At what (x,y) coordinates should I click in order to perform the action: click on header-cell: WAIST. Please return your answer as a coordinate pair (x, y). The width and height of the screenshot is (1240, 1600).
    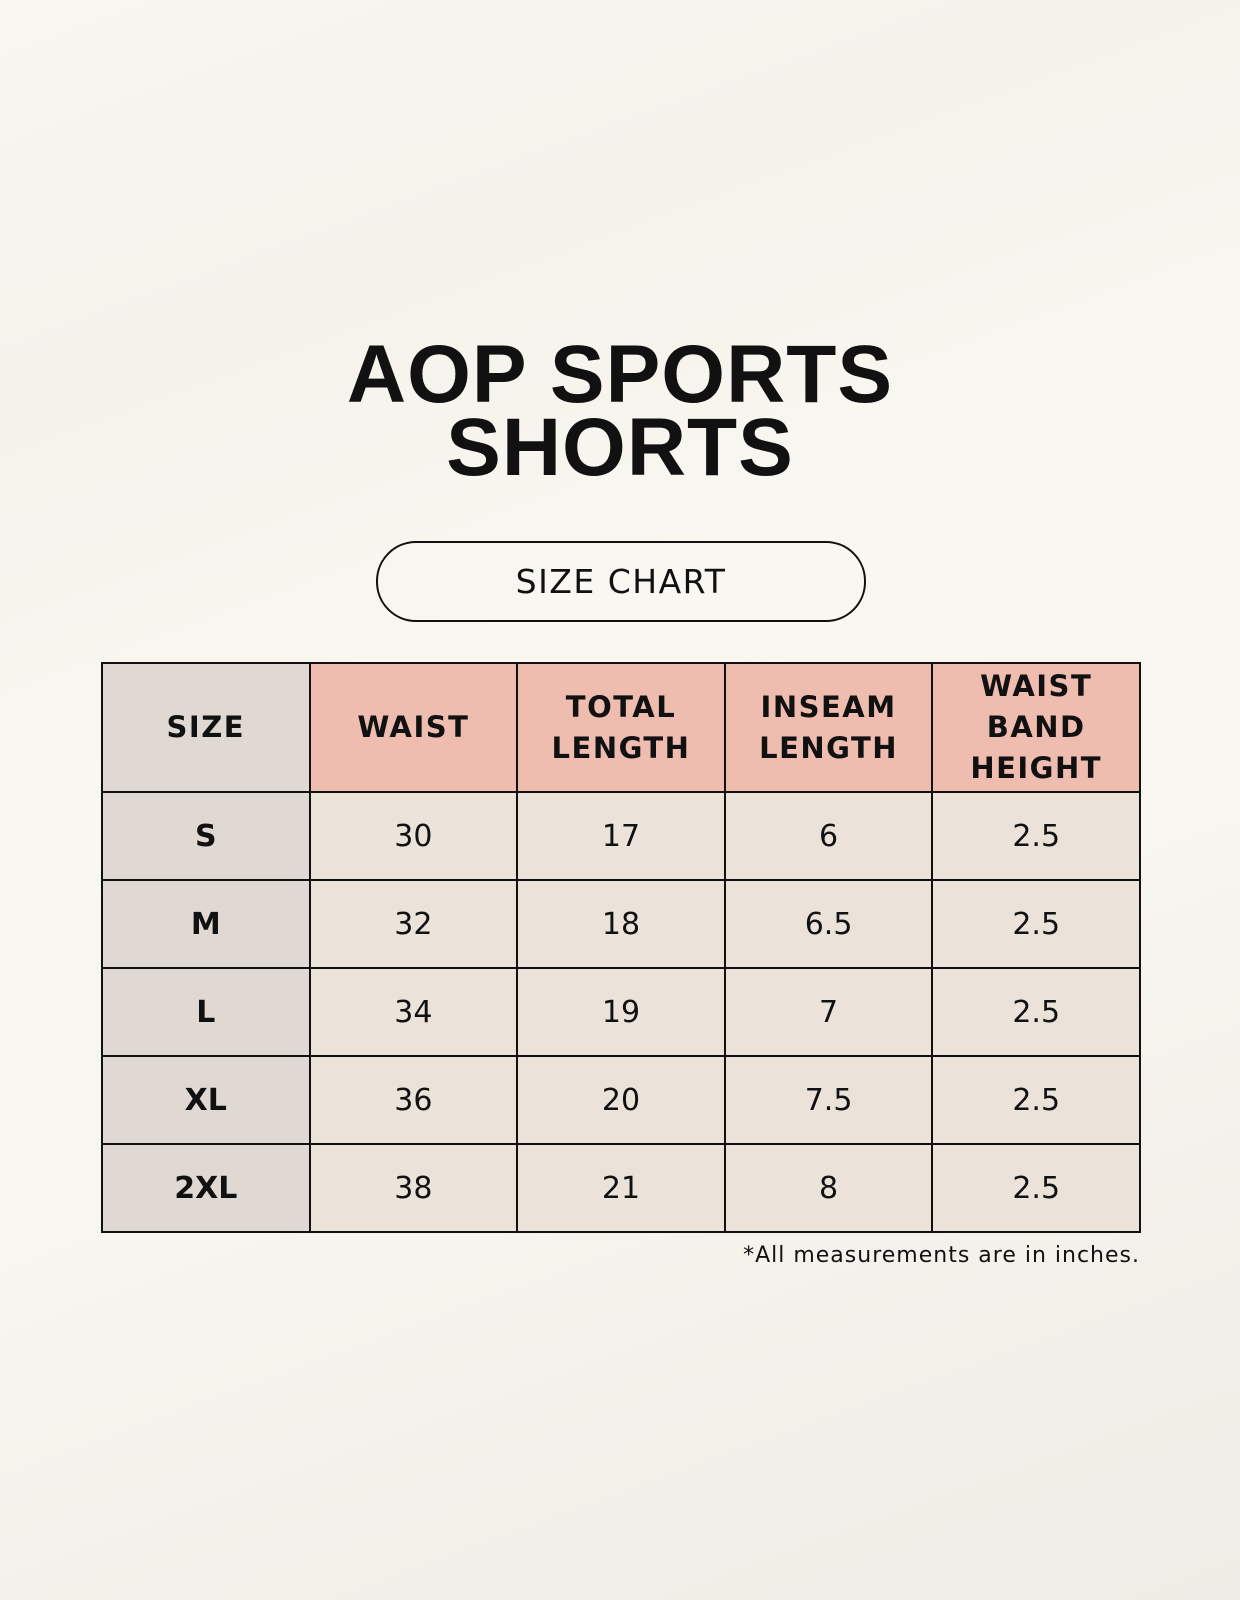
    Looking at the image, I should click on (413, 727).